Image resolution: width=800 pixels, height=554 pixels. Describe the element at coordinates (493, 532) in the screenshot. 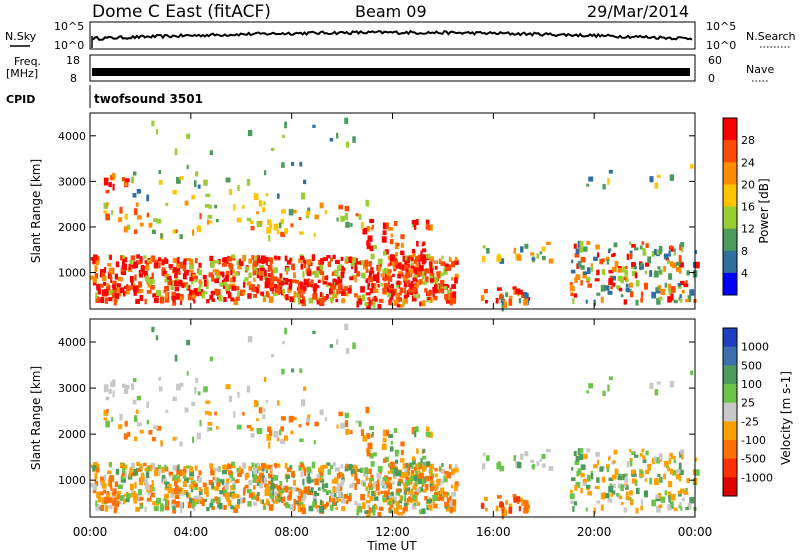

I see `xtick-label: 16:00` at that location.